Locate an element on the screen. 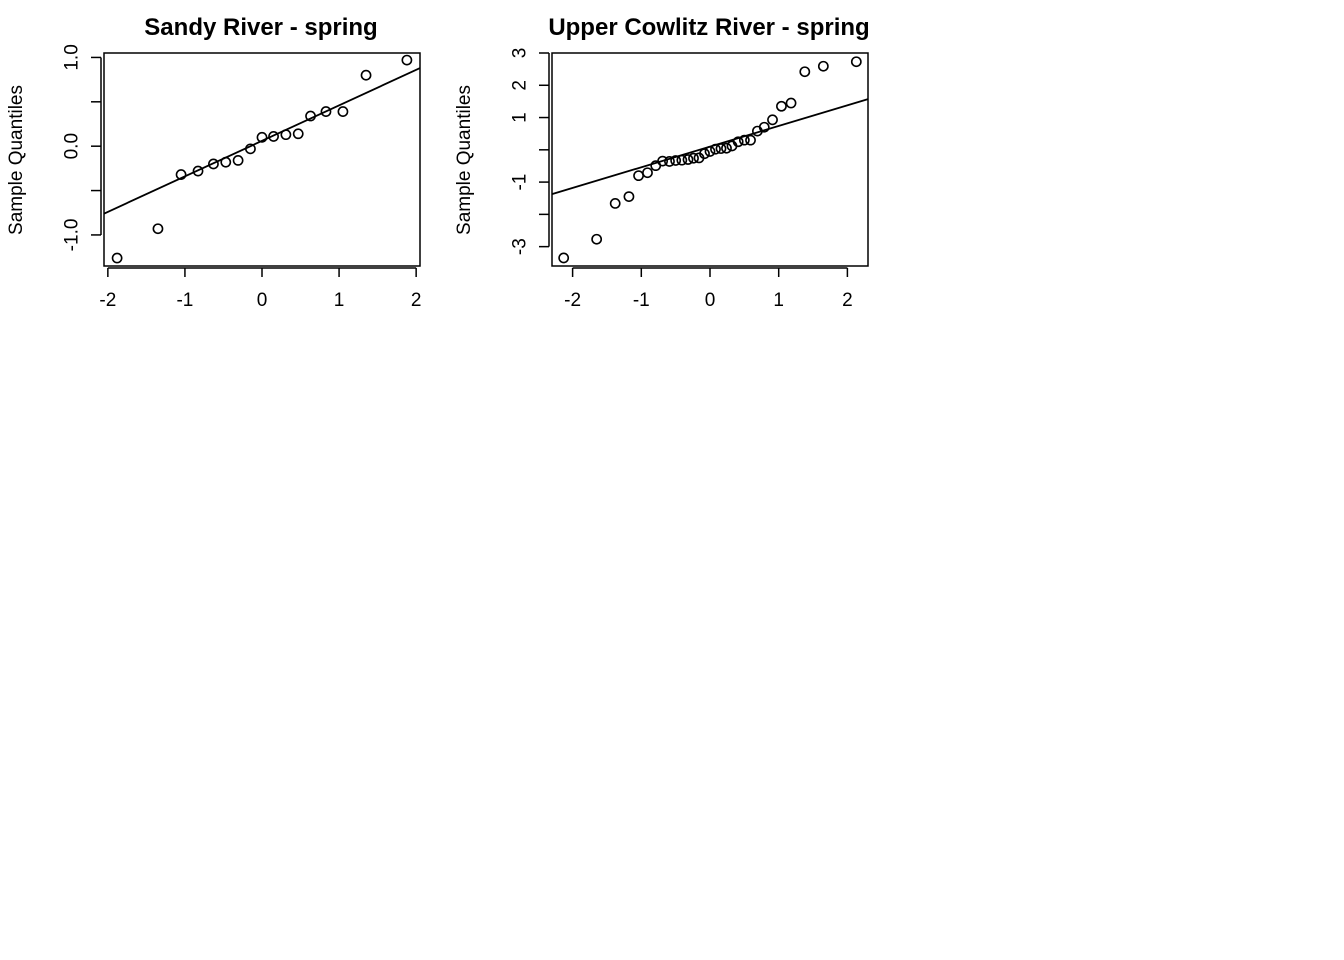 Image resolution: width=1344 pixels, height=960 pixels. y-tick-label: -1.0 is located at coordinates (72, 235).